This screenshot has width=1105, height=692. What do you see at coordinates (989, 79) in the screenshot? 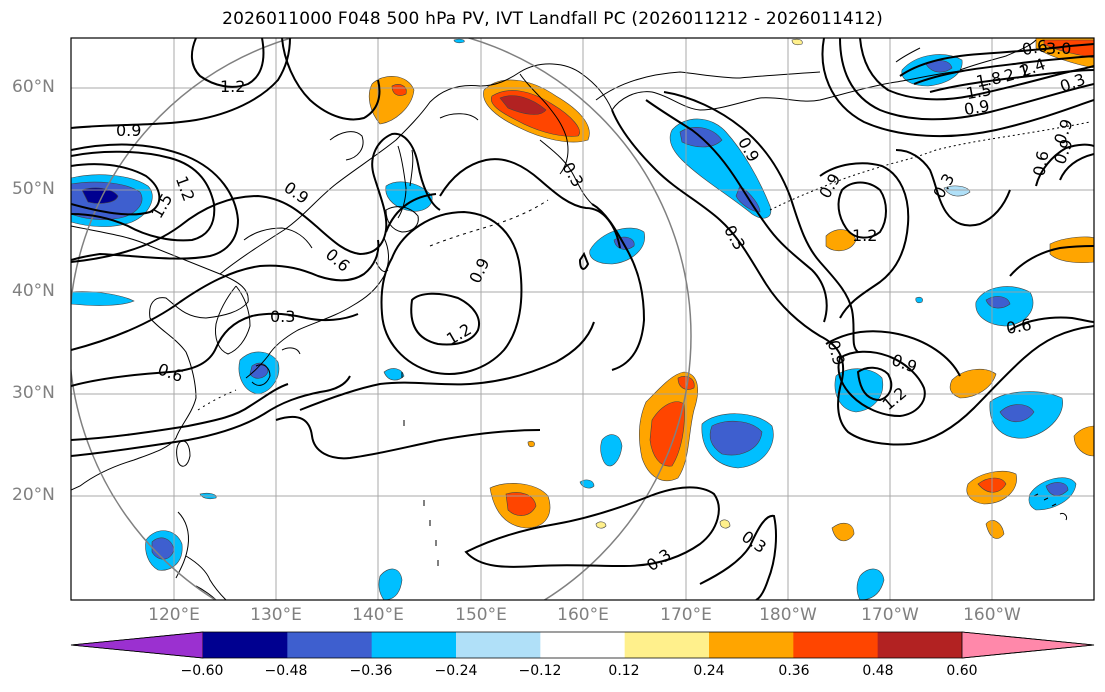
I see `contour-label: 1.8` at bounding box center [989, 79].